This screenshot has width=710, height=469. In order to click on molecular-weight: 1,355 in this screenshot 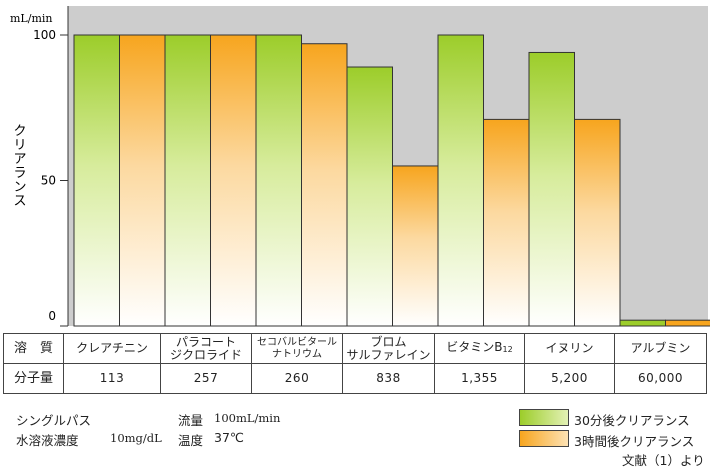, I will do `click(480, 379)`.